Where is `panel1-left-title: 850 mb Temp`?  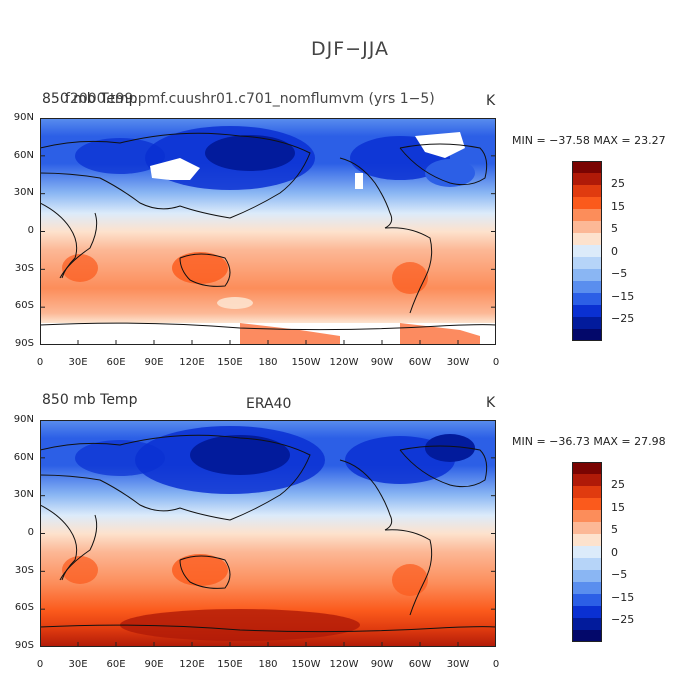
panel1-left-title: 850 mb Temp is located at coordinates (90, 99).